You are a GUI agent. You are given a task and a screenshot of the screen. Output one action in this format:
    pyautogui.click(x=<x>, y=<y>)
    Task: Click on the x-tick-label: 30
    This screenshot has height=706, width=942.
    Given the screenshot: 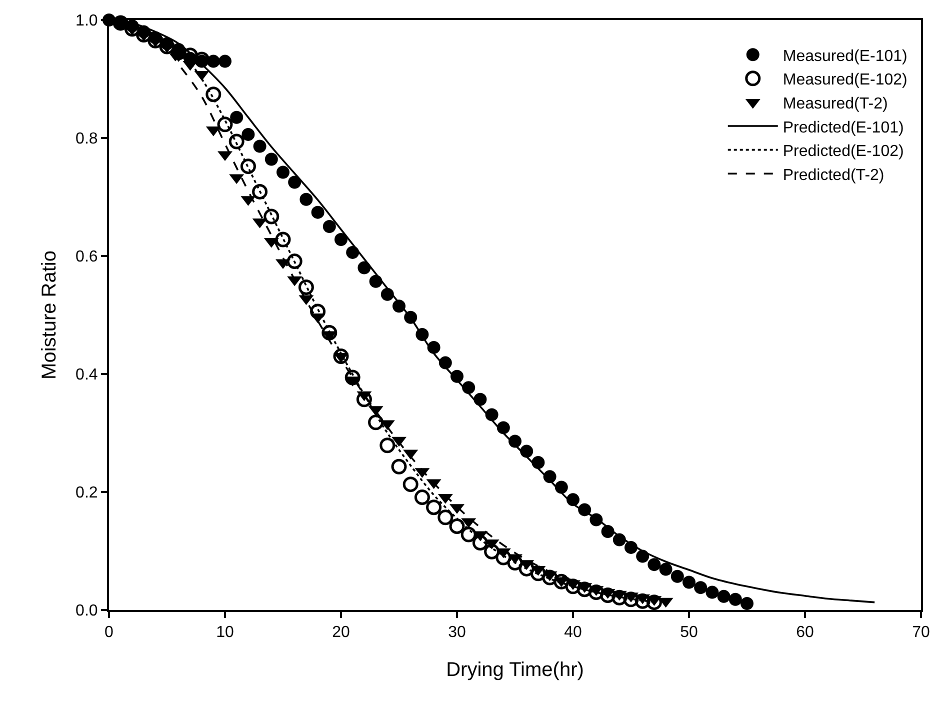 What is the action you would take?
    pyautogui.click(x=457, y=633)
    